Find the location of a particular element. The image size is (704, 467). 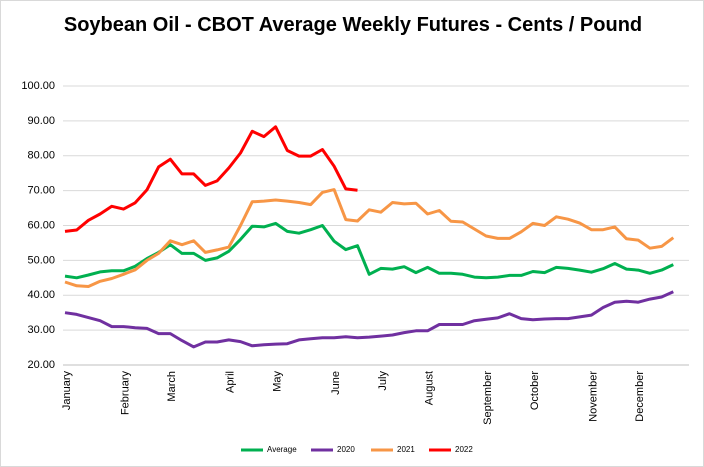

y-tick-label: 60.00 is located at coordinates (41, 225).